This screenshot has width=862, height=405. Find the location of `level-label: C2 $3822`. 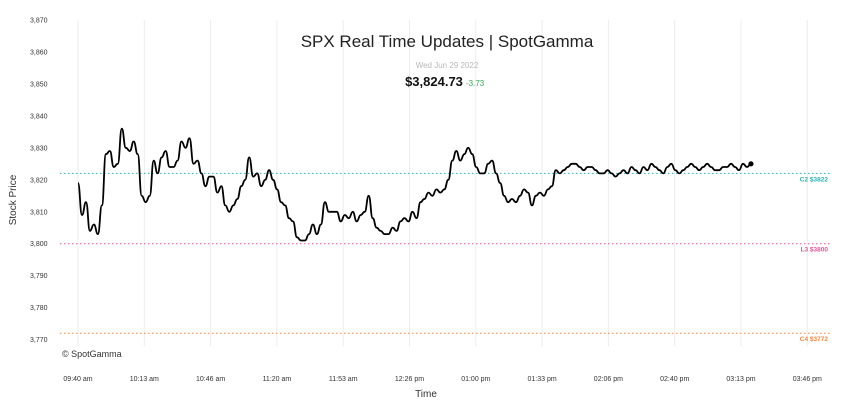

level-label: C2 $3822 is located at coordinates (814, 179).